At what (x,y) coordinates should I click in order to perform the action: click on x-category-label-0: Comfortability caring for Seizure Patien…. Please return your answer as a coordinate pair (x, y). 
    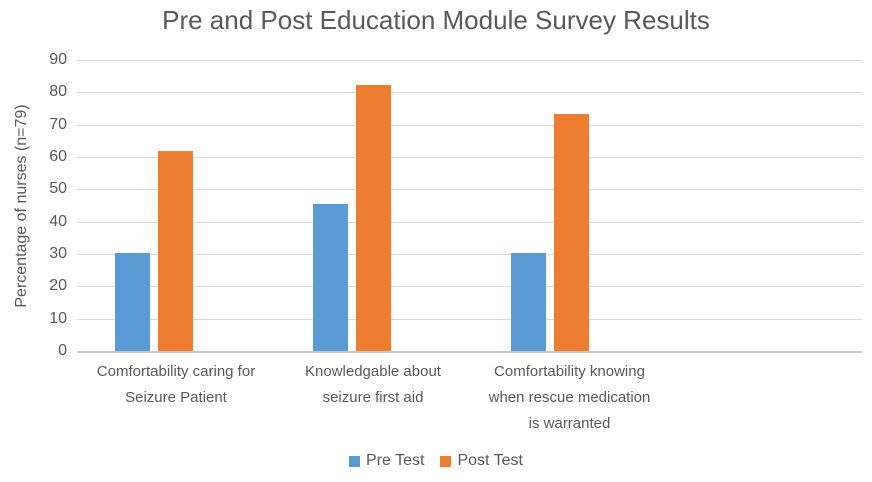
    Looking at the image, I should click on (176, 384).